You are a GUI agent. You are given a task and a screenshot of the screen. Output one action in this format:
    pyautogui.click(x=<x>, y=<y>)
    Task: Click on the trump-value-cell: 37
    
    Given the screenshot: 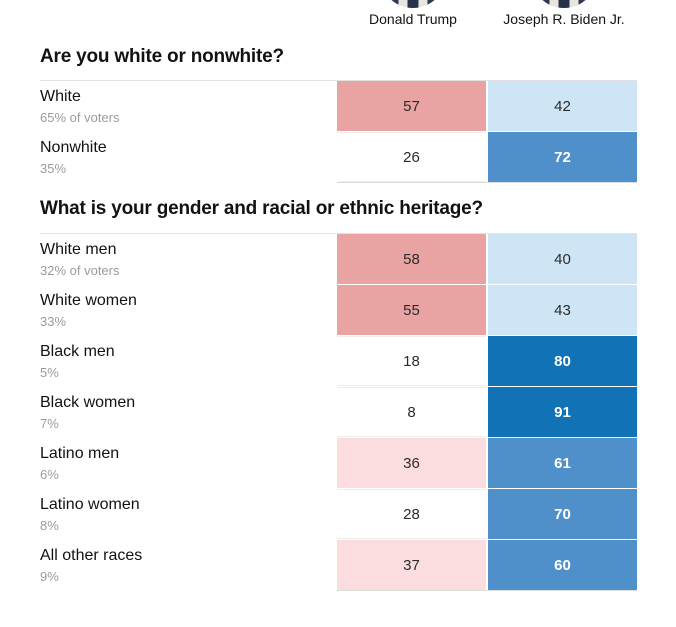 What is the action you would take?
    pyautogui.click(x=411, y=565)
    